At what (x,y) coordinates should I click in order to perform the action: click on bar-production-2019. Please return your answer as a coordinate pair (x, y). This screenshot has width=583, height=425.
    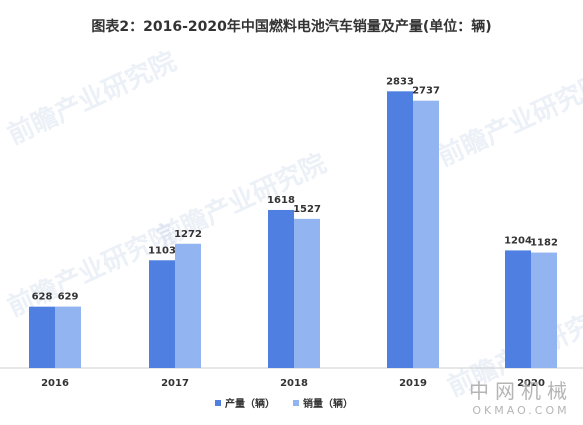
    Looking at the image, I should click on (400, 229).